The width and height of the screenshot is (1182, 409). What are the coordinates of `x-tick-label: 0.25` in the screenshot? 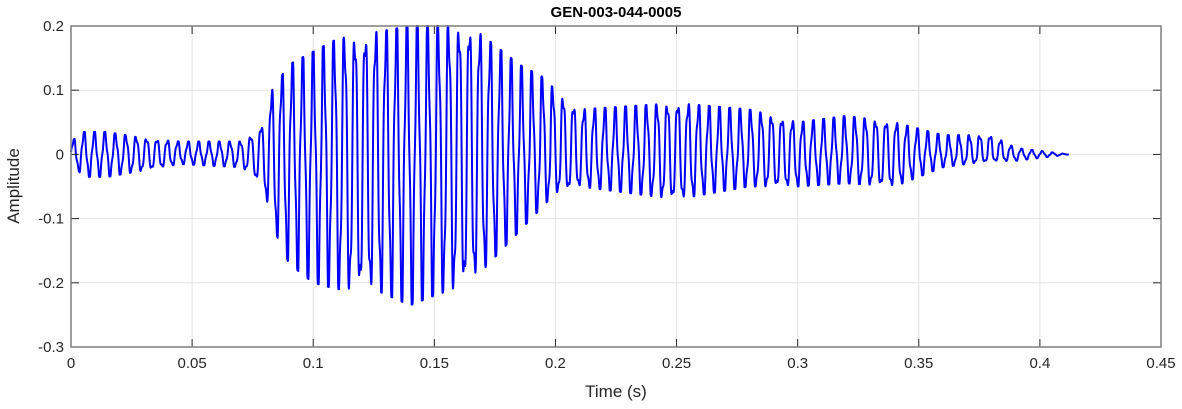 It's located at (676, 363).